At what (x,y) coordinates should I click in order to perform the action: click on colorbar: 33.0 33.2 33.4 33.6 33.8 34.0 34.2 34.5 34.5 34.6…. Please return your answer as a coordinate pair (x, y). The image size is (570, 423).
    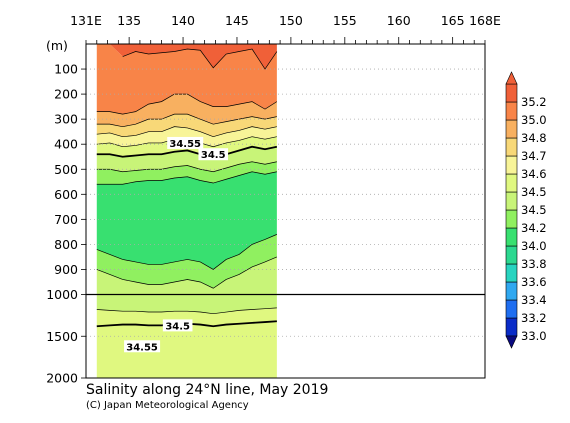
    Looking at the image, I should click on (526, 210).